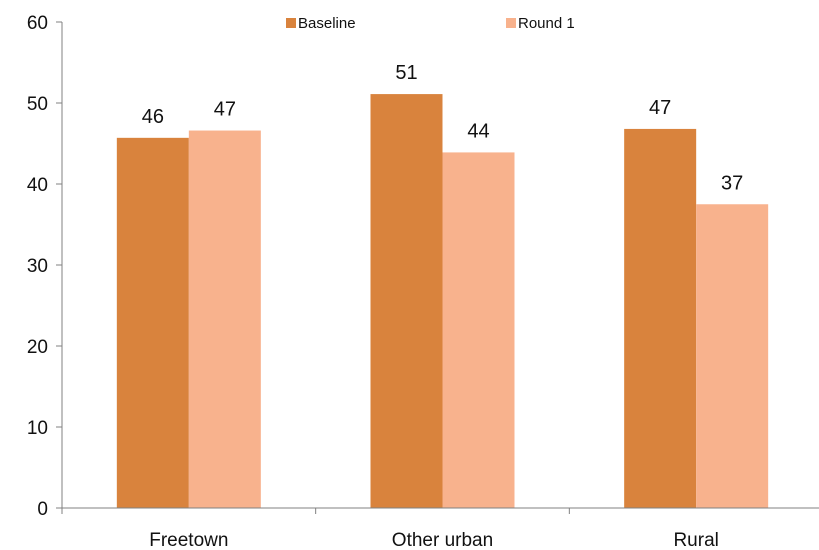 The image size is (819, 550). I want to click on y-tick-label: 10, so click(37, 428).